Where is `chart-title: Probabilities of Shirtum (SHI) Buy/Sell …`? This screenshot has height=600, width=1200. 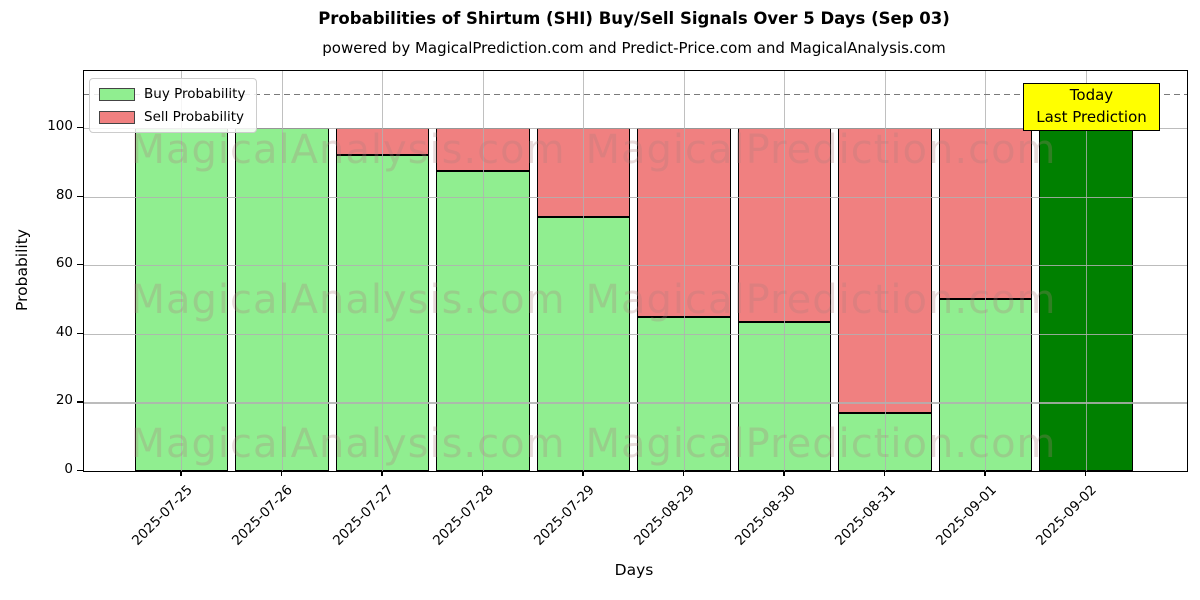 chart-title: Probabilities of Shirtum (SHI) Buy/Sell … is located at coordinates (634, 18).